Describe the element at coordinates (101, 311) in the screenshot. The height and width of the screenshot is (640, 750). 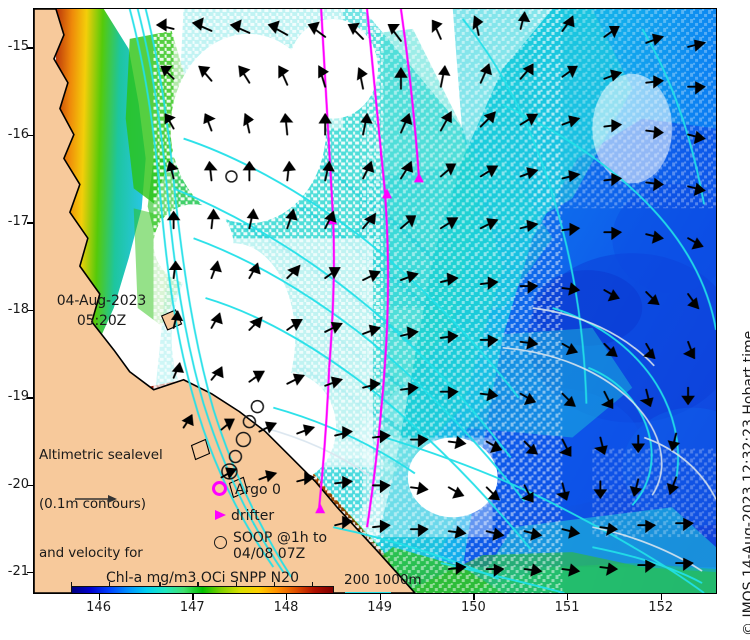
I see `timestamp-annotation: 04-Aug-2023 05:20Z` at that location.